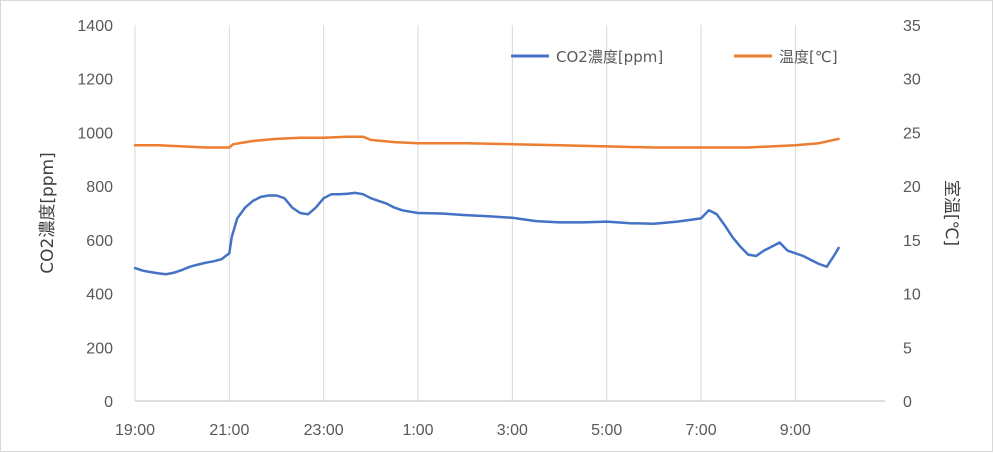  Describe the element at coordinates (99, 187) in the screenshot. I see `y-tick-label: 800` at that location.